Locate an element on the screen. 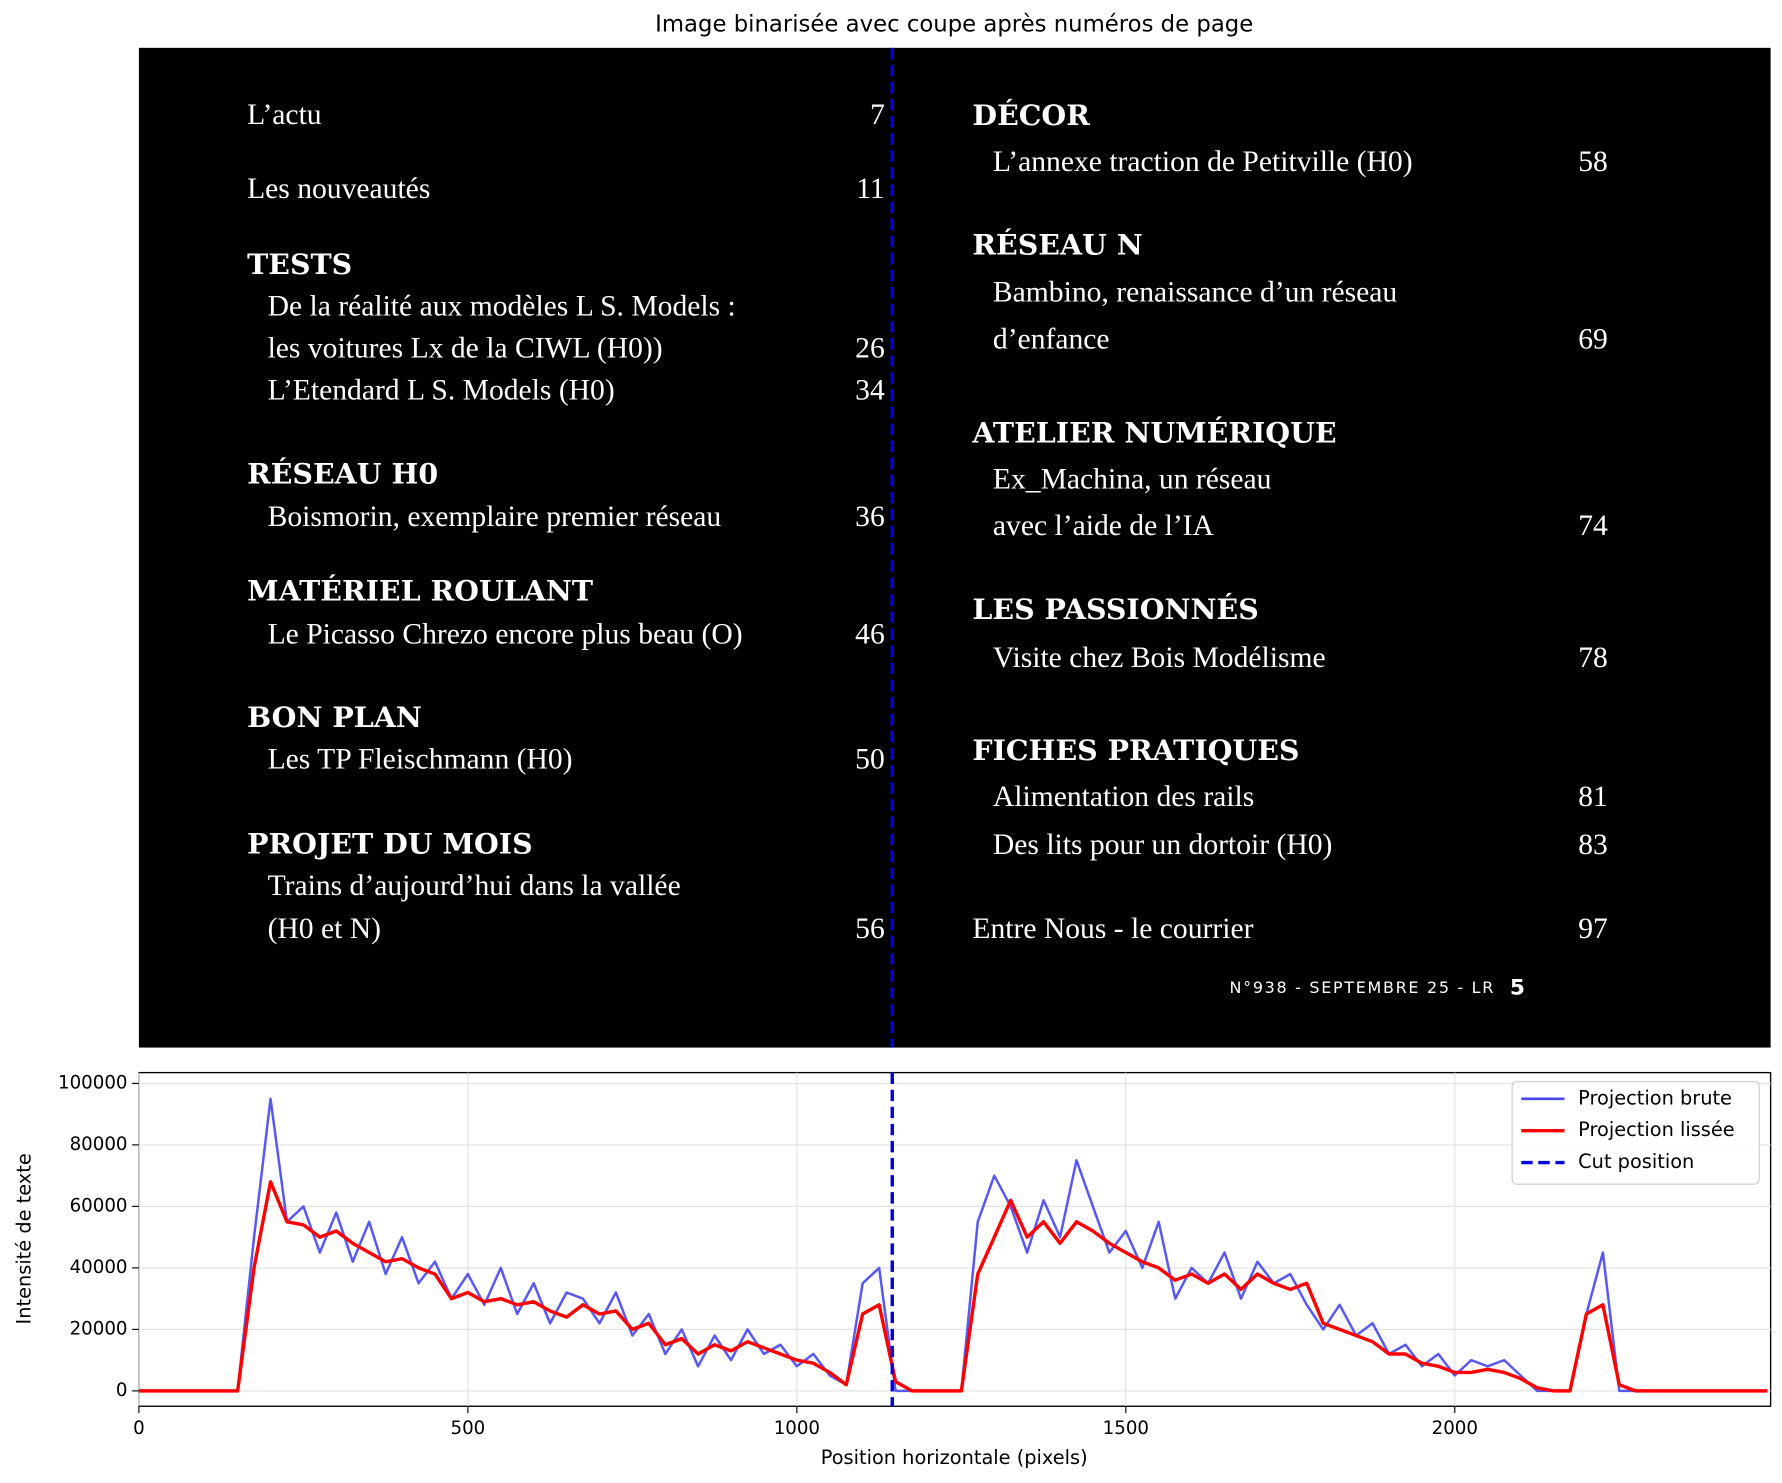 The image size is (1782, 1483). section-heading: RÉSEAU H0 is located at coordinates (342, 473).